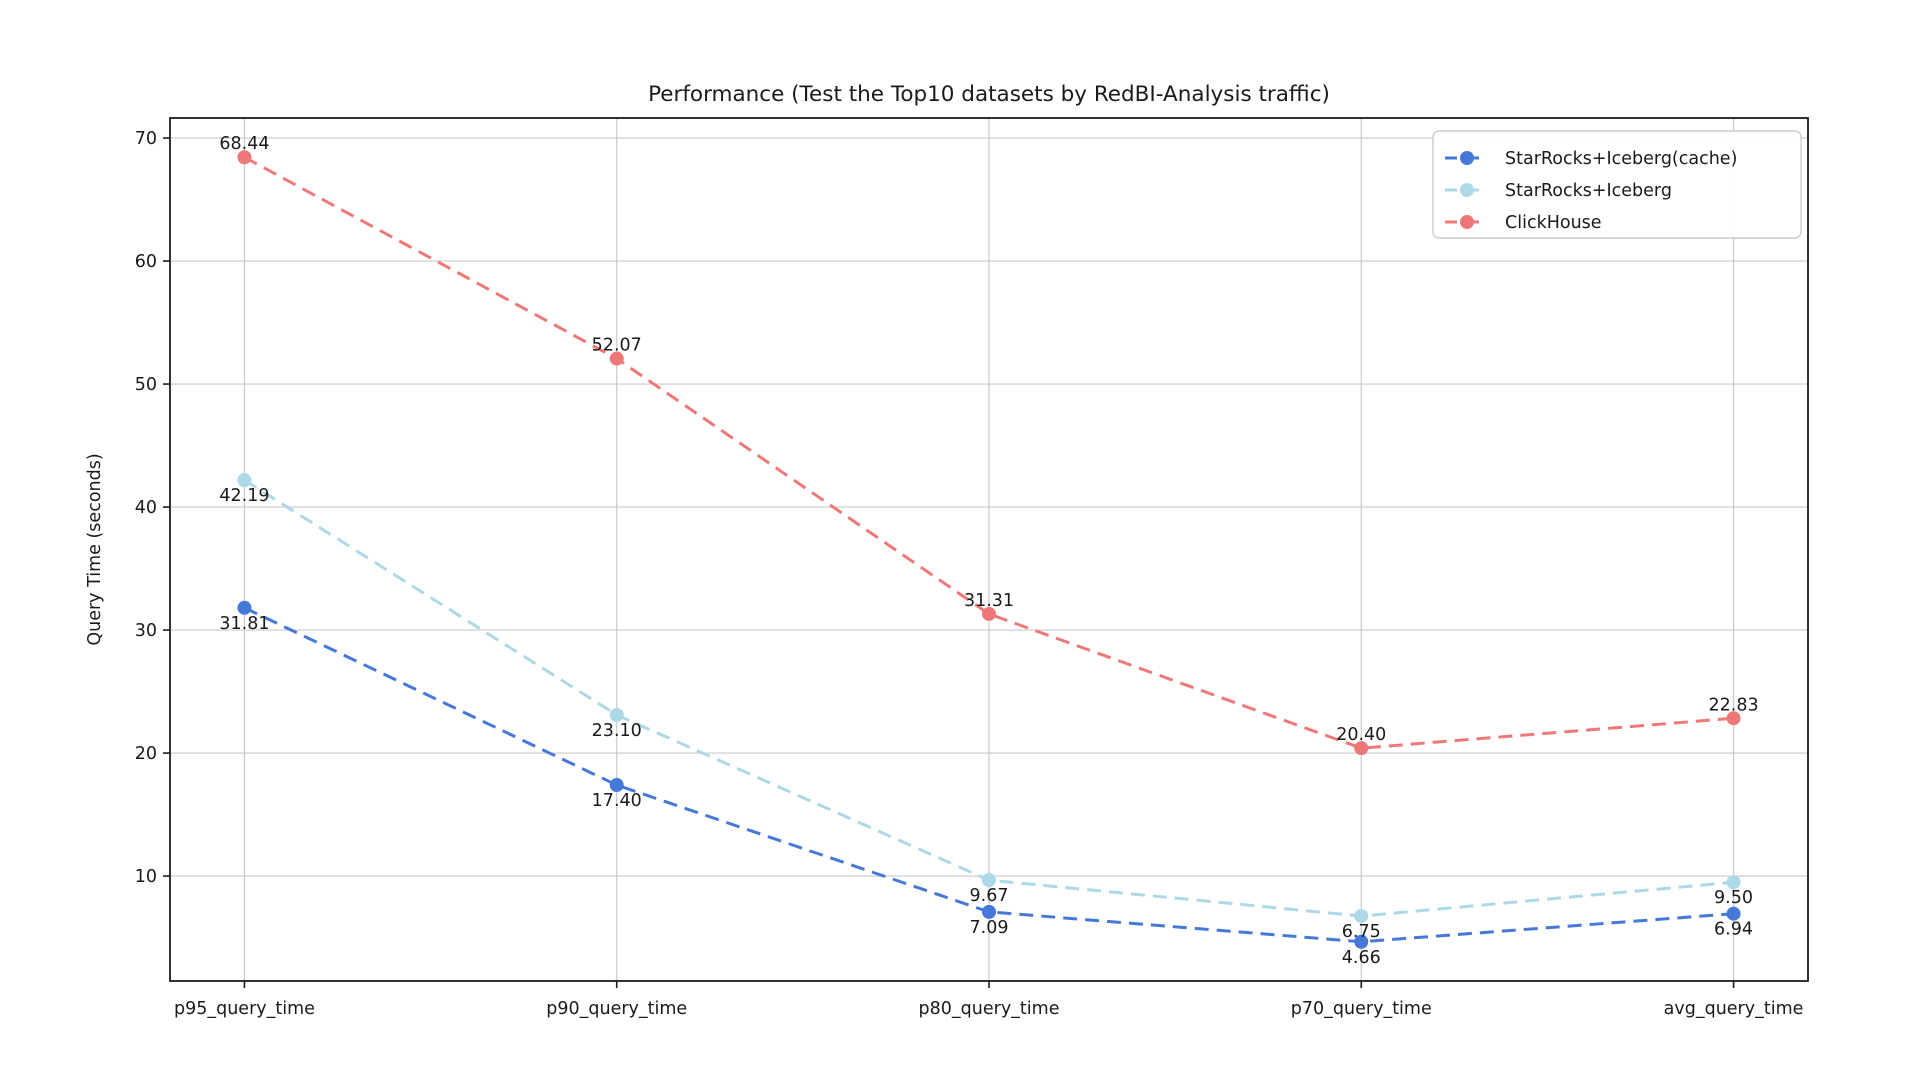  Describe the element at coordinates (95, 549) in the screenshot. I see `y-axis-label: Query Time (seconds)` at that location.